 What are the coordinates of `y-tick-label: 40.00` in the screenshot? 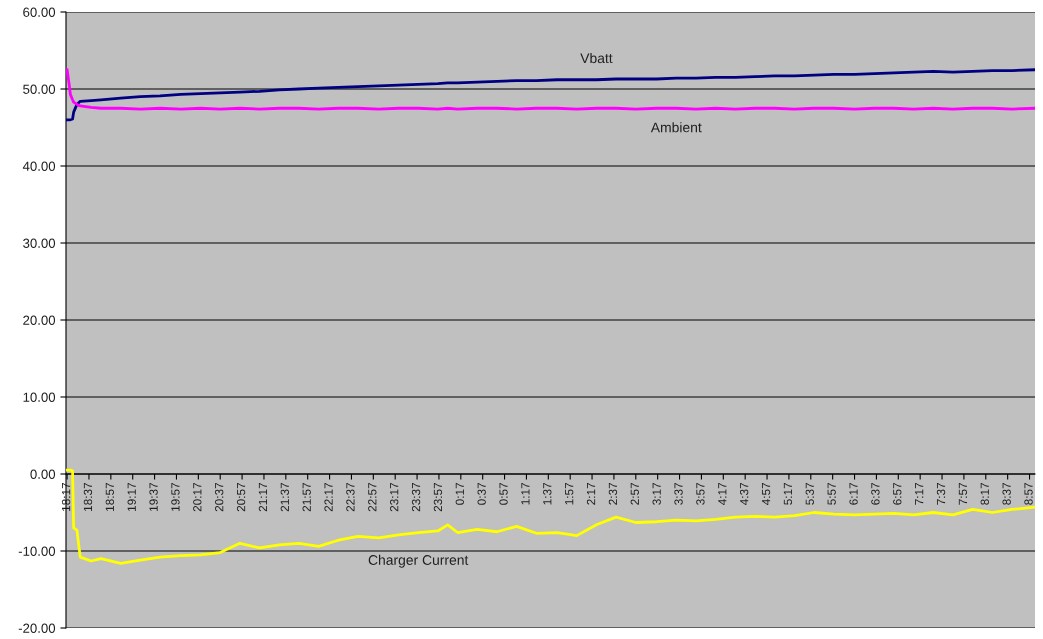 It's located at (39, 166).